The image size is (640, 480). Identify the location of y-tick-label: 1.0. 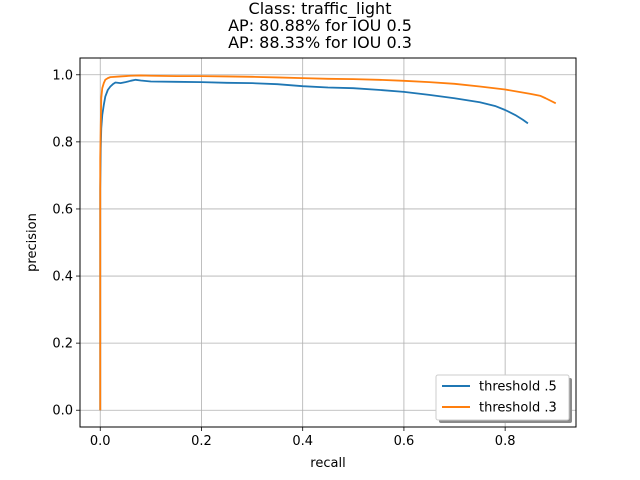
(62, 75).